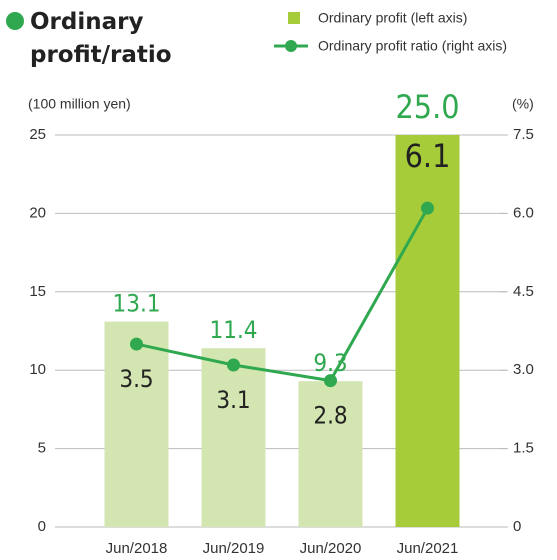 The height and width of the screenshot is (560, 557). Describe the element at coordinates (523, 291) in the screenshot. I see `y2-tick-label: 4.5` at that location.